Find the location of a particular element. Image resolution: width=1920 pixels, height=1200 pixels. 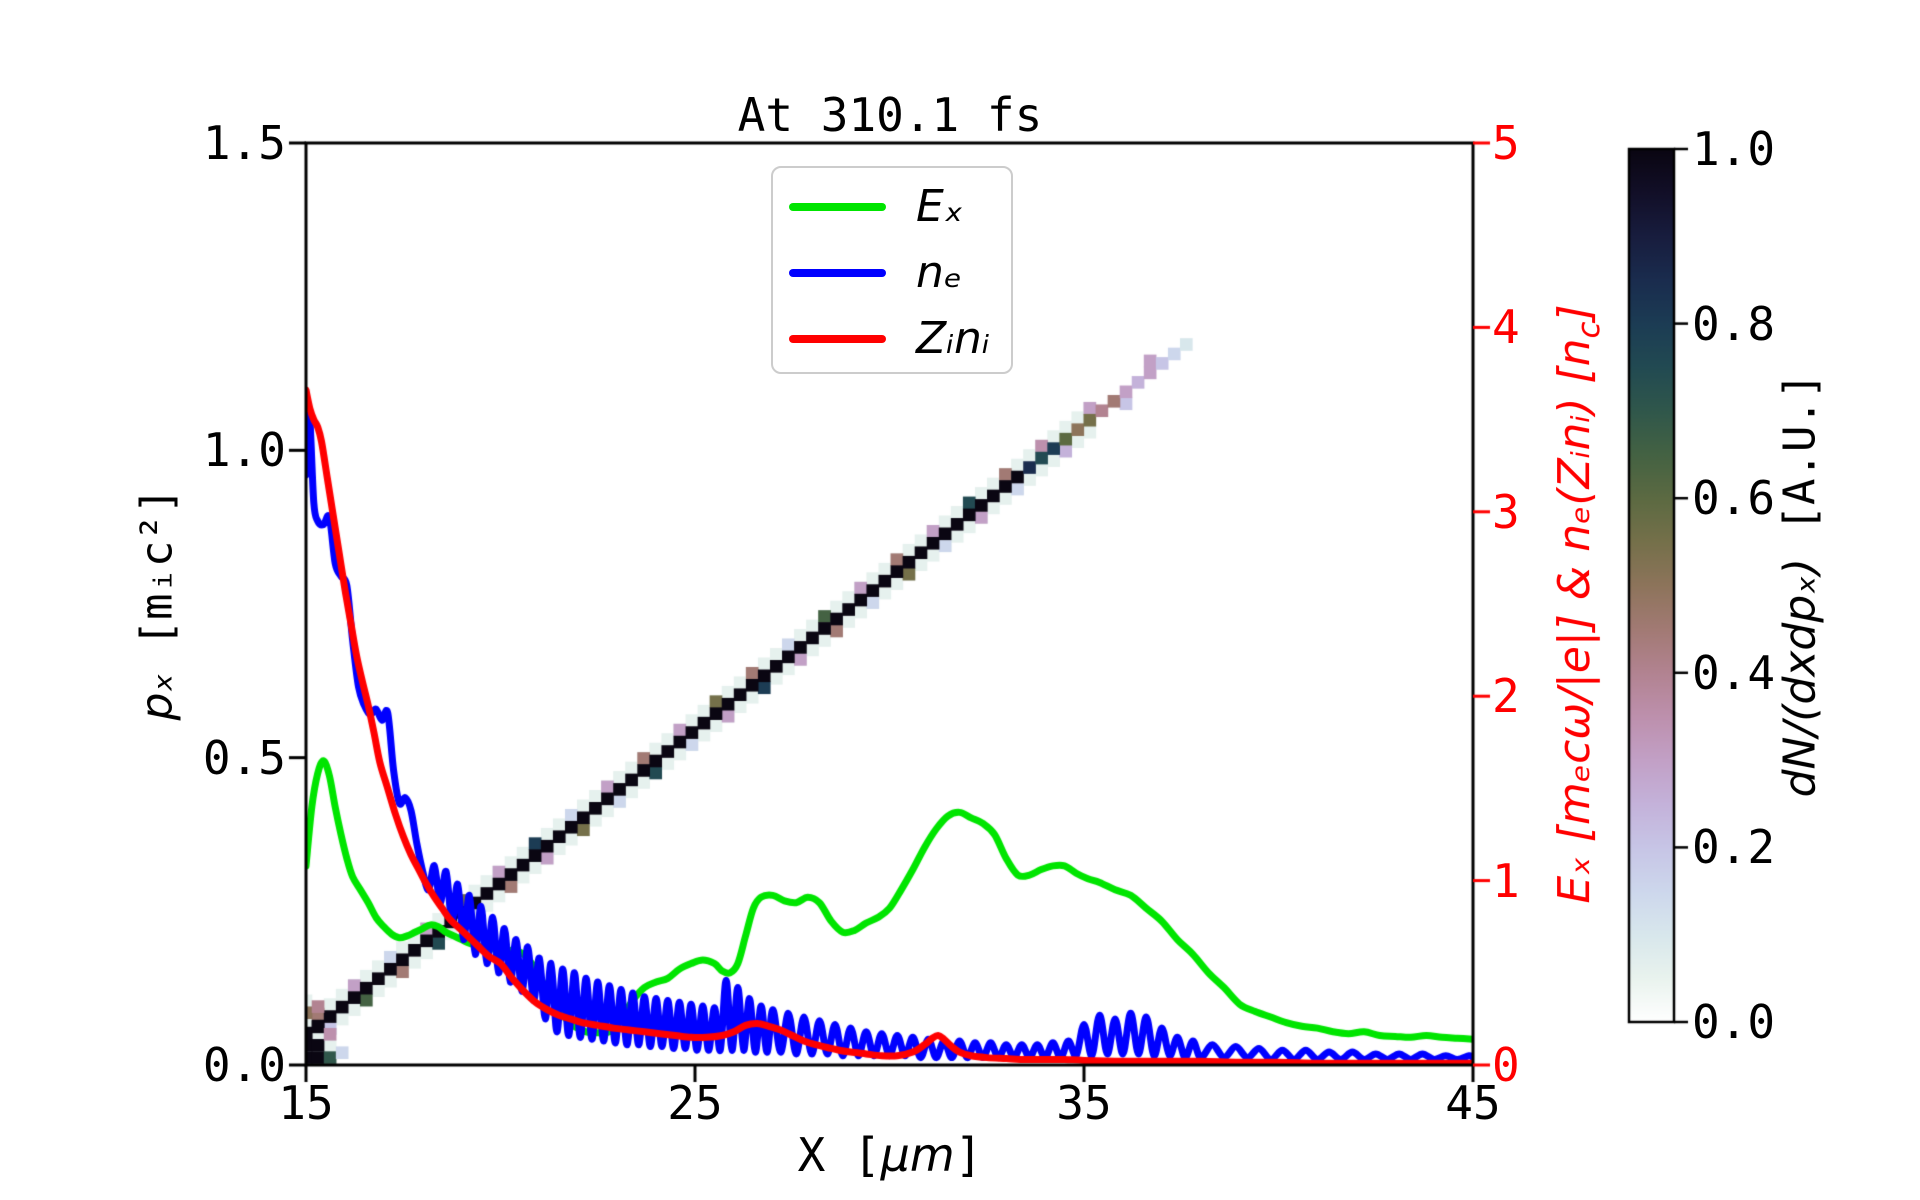

ne-line-swatch is located at coordinates (837, 273).